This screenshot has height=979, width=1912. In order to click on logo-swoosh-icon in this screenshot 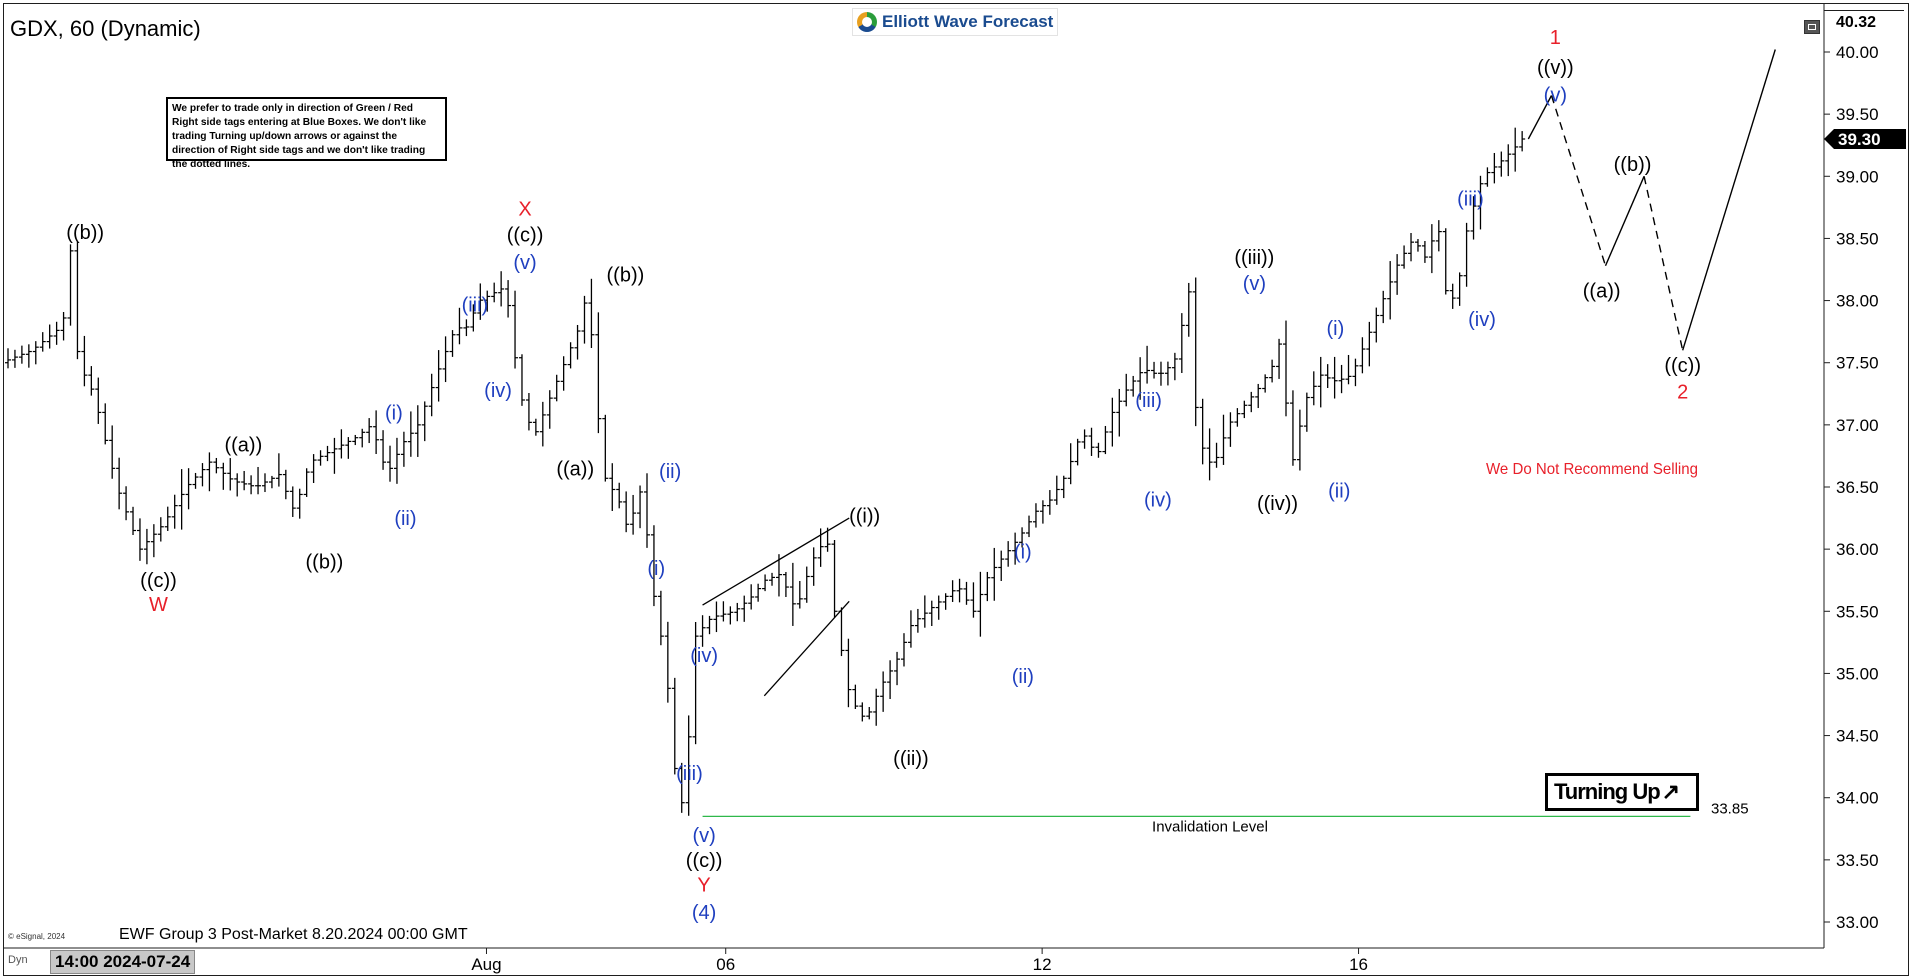, I will do `click(867, 22)`.